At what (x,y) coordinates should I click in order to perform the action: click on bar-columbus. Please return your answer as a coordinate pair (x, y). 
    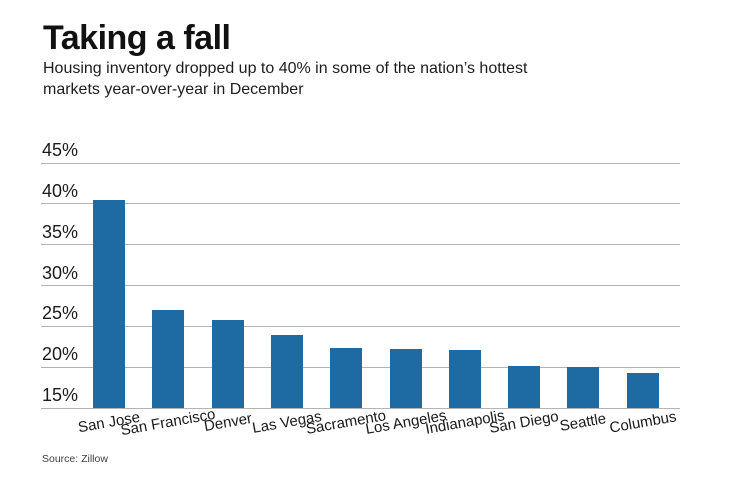
    Looking at the image, I should click on (642, 390).